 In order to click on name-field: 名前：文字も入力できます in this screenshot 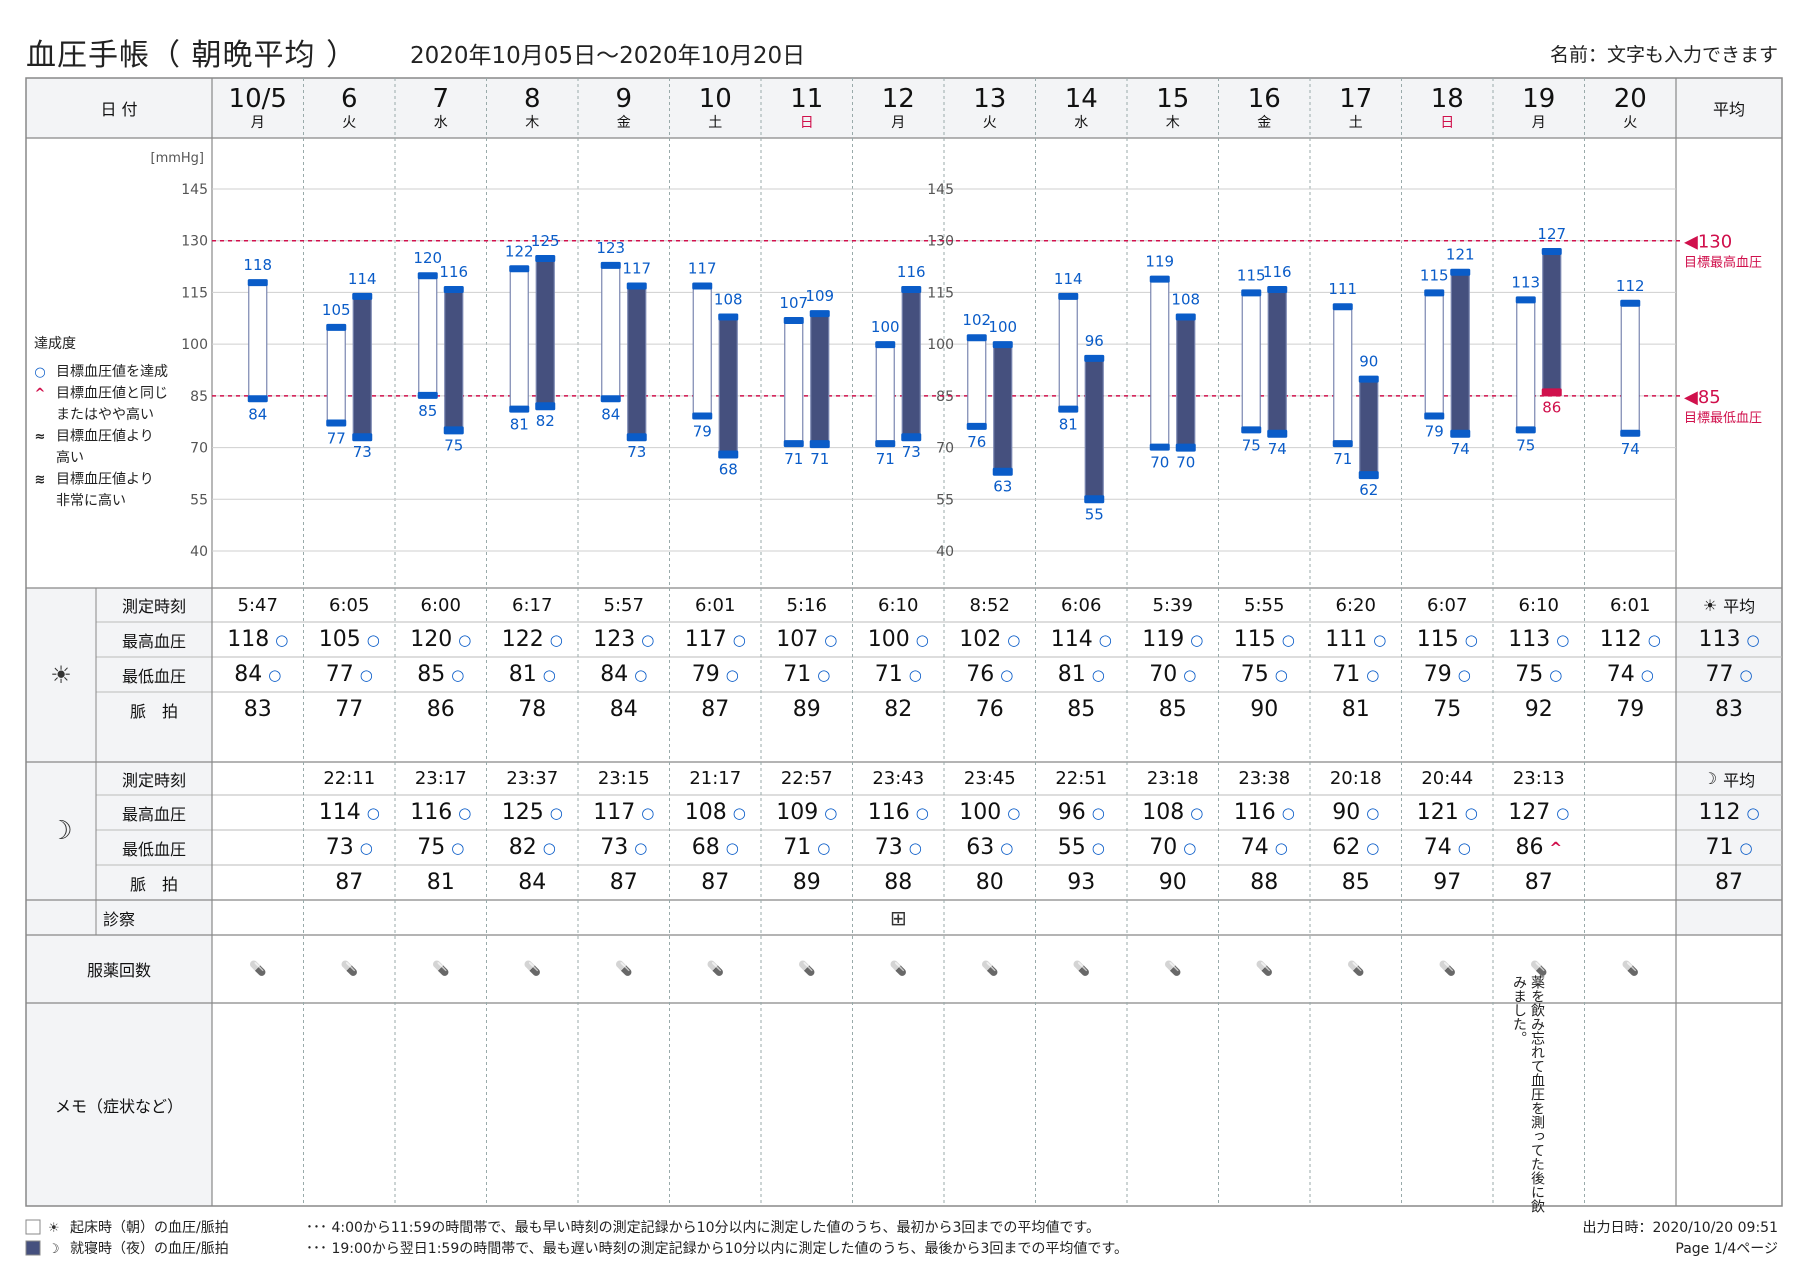, I will do `click(1663, 55)`.